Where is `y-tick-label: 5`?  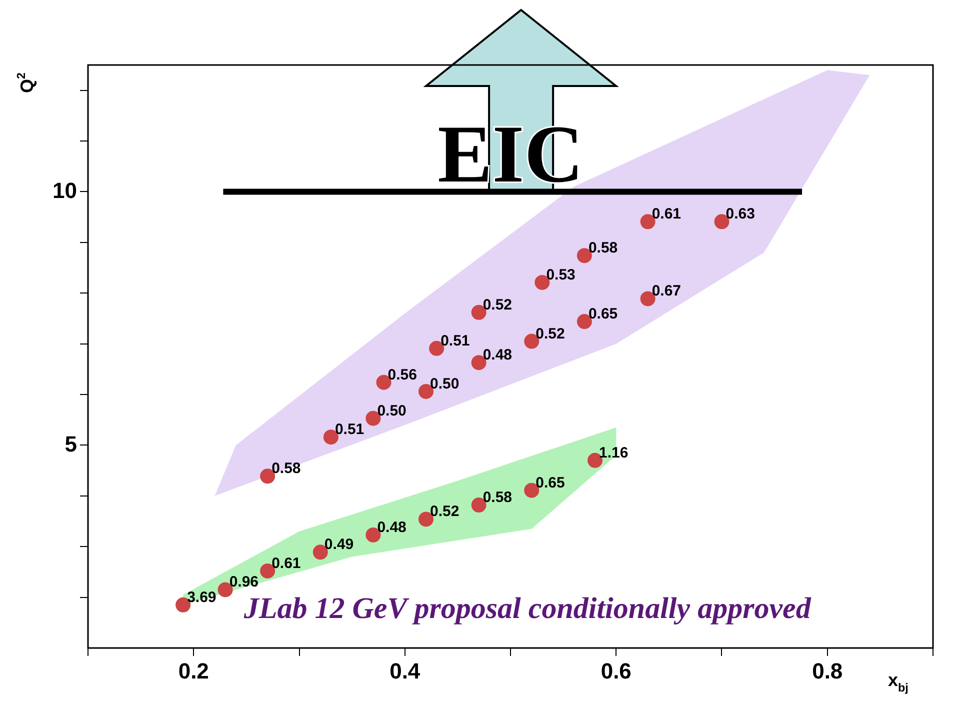
y-tick-label: 5 is located at coordinates (70, 443).